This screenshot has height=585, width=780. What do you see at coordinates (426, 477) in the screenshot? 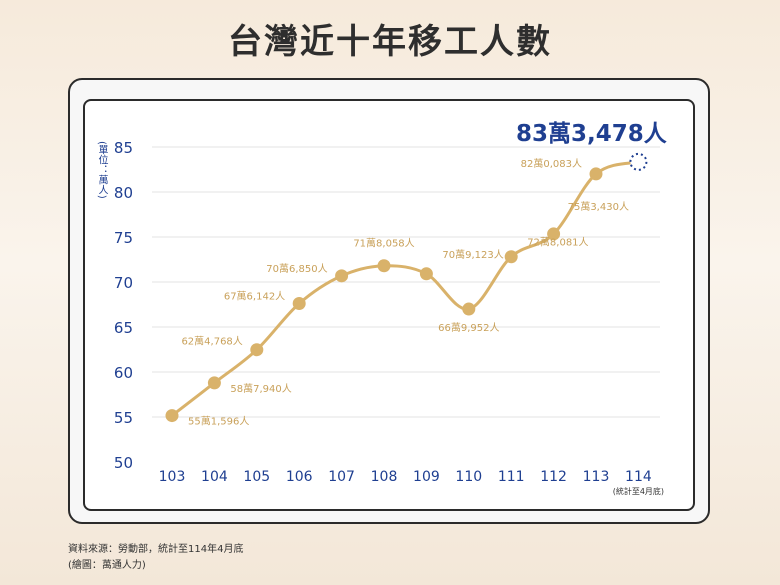
I see `x-tick-label: 109` at bounding box center [426, 477].